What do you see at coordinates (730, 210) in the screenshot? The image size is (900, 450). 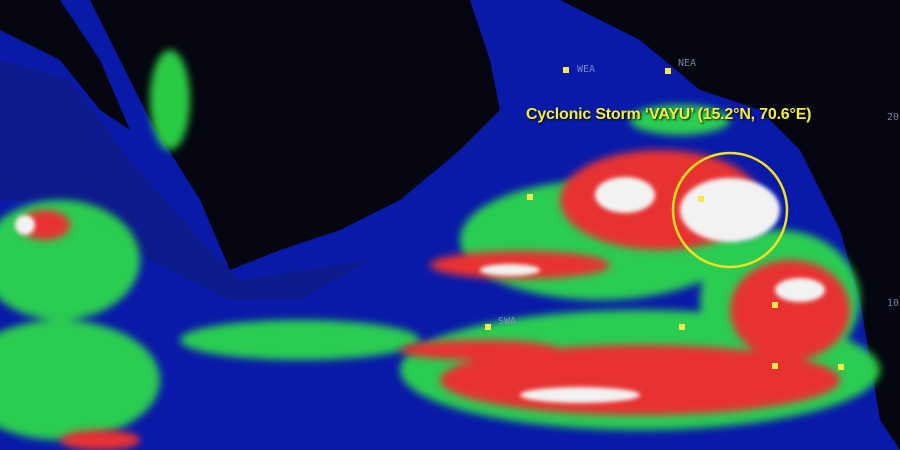 I see `storm-highlight-circle` at bounding box center [730, 210].